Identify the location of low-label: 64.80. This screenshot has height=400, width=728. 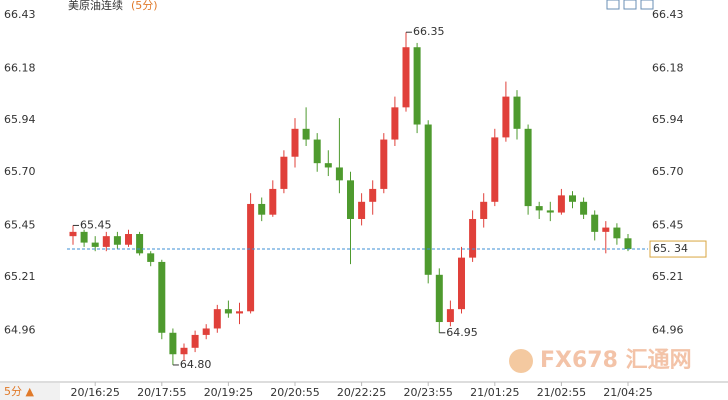
(196, 364).